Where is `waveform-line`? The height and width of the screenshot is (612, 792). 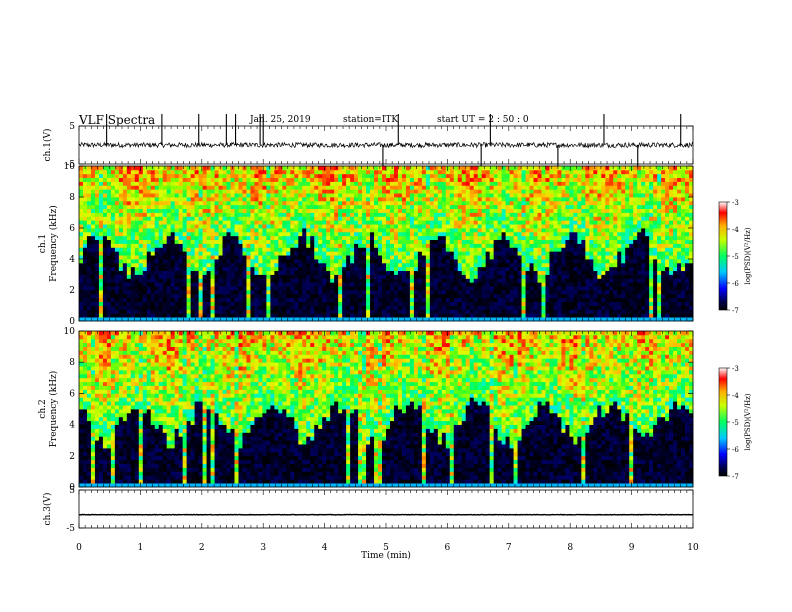
waveform-line is located at coordinates (386, 145).